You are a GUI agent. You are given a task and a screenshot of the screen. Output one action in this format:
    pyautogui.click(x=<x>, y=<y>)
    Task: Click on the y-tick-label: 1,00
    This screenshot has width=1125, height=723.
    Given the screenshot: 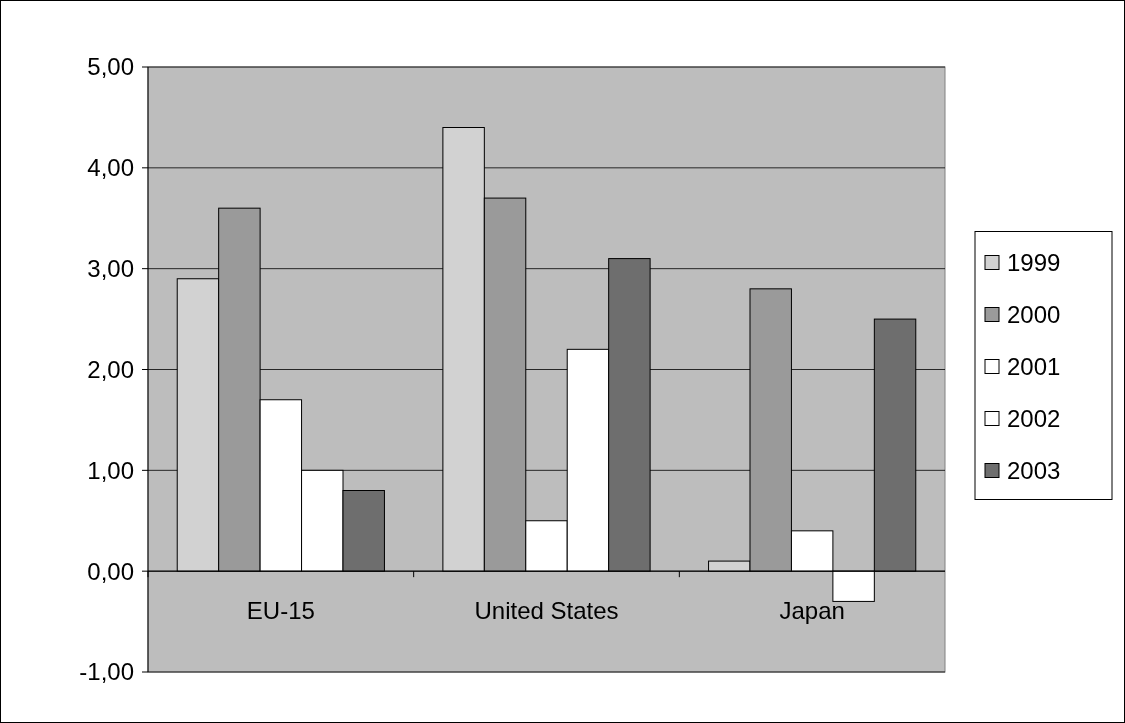 What is the action you would take?
    pyautogui.click(x=110, y=470)
    